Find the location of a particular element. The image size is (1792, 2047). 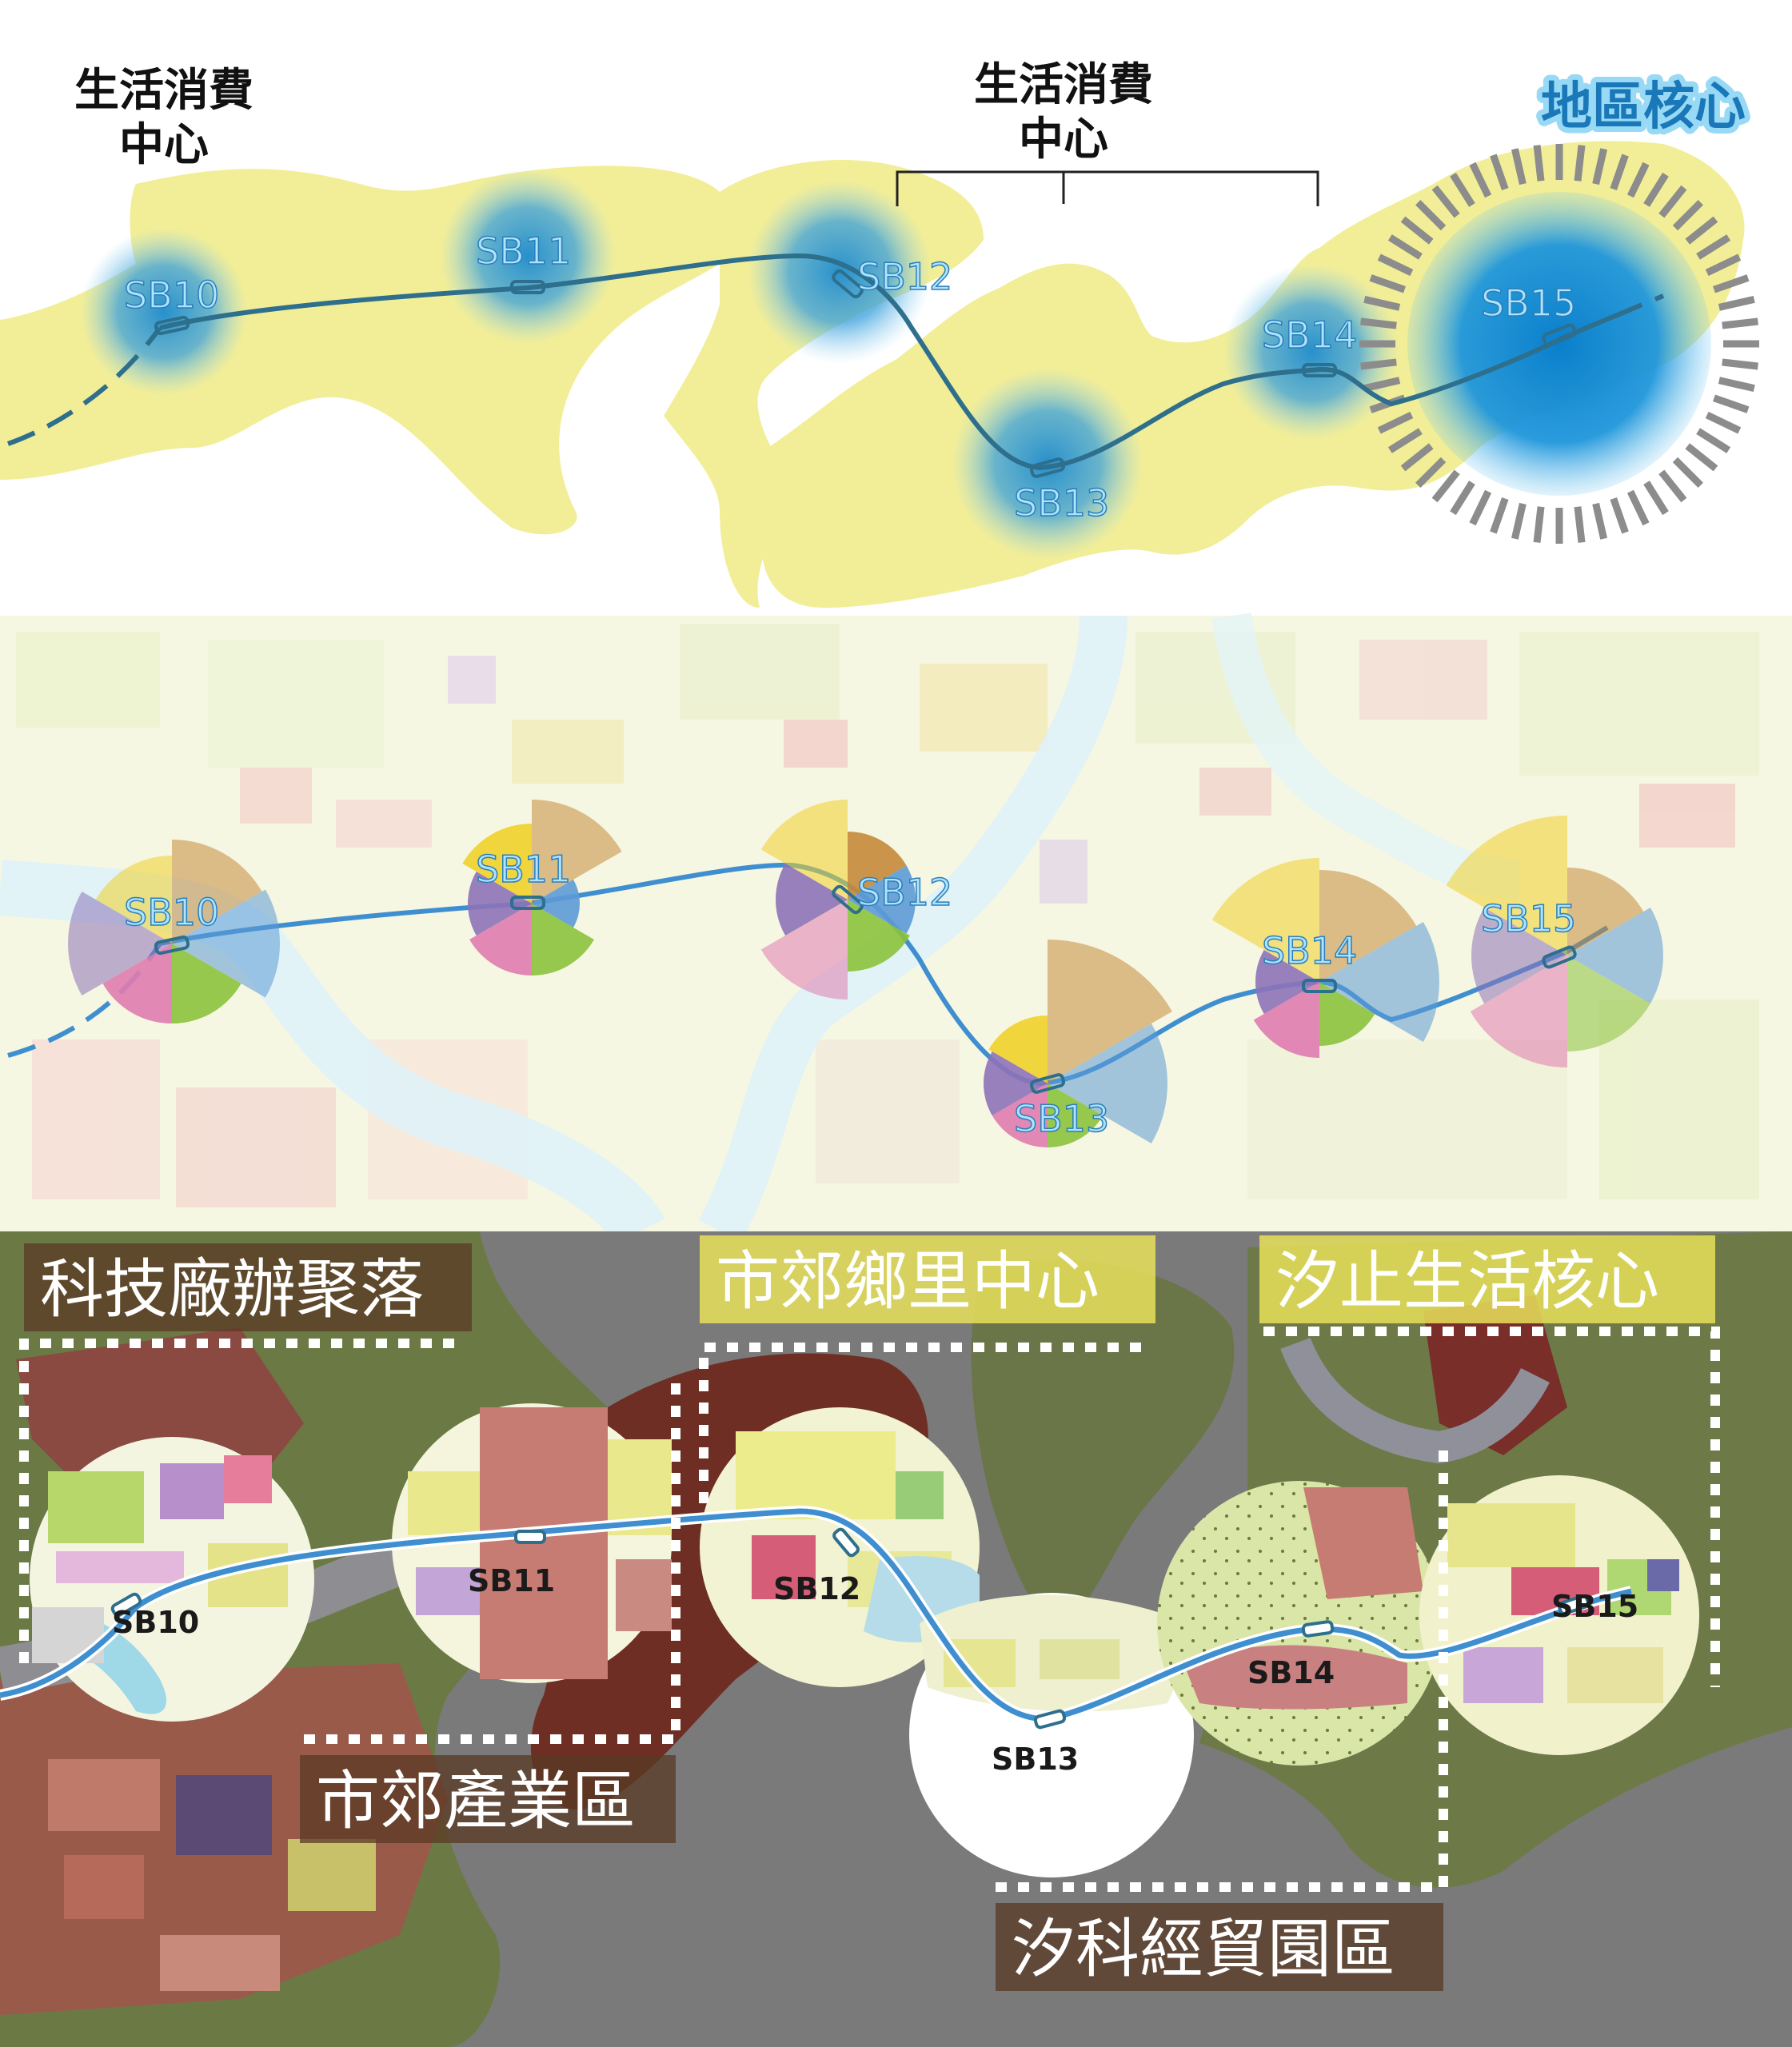

p3-marker-sb11 is located at coordinates (530, 1537).